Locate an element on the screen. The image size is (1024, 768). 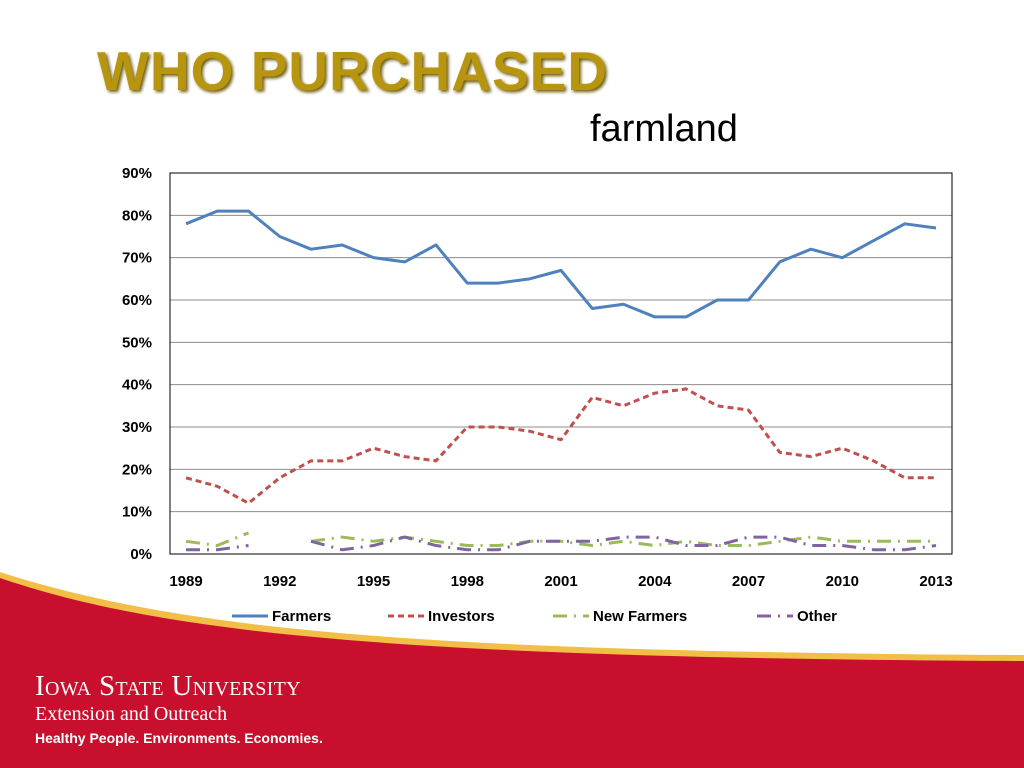
slide-subtitle: farmland is located at coordinates (664, 129).